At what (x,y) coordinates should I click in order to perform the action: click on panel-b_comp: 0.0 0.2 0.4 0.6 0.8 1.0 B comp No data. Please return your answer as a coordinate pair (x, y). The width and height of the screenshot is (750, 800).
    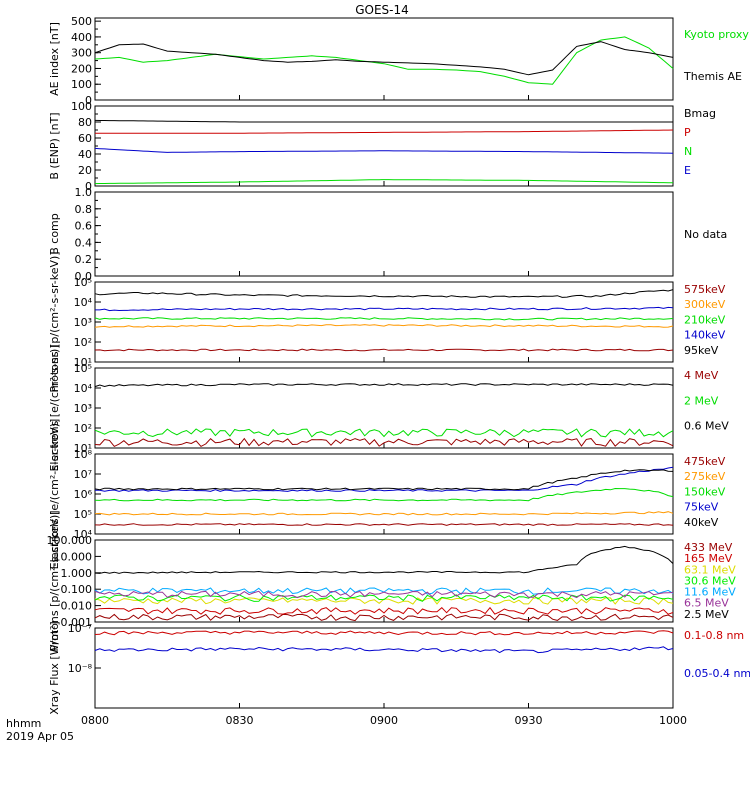
    Looking at the image, I should click on (387, 234).